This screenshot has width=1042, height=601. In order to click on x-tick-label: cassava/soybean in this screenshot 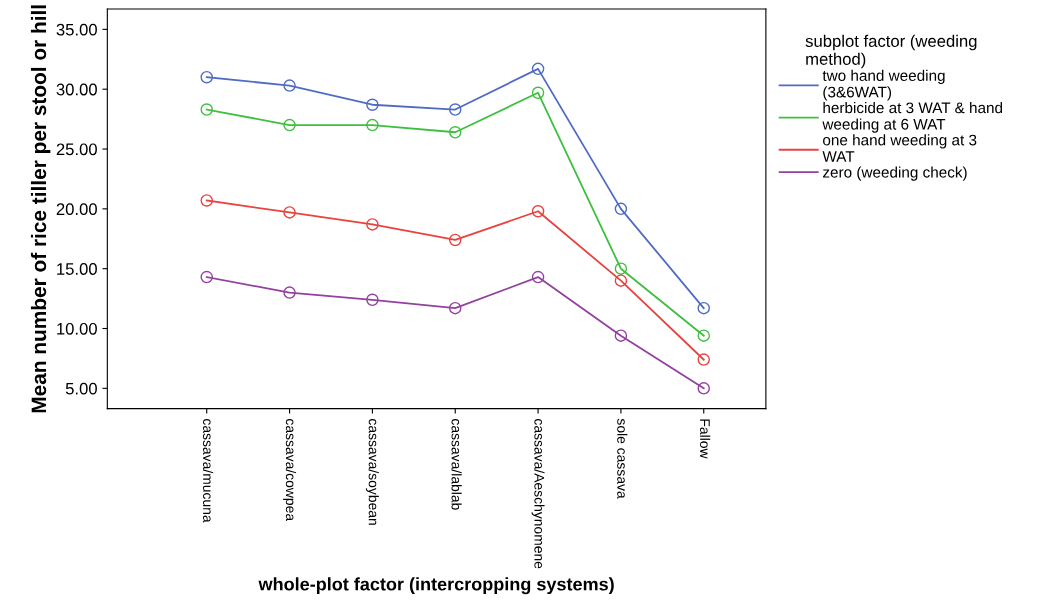, I will do `click(372, 471)`.